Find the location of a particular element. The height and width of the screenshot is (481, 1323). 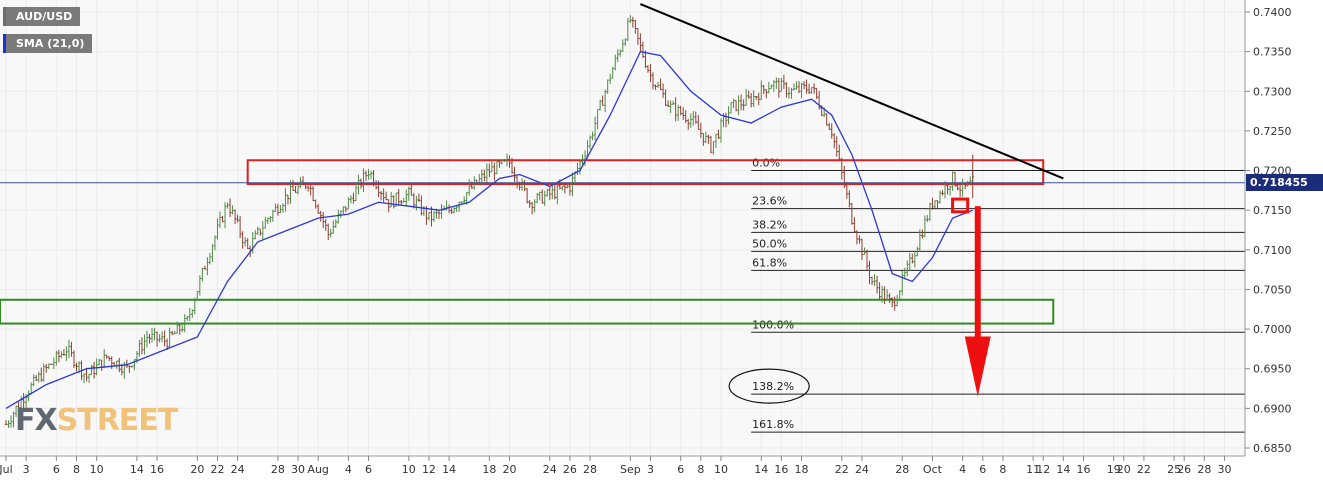

y-tick-label: 0.7250 is located at coordinates (1272, 131).